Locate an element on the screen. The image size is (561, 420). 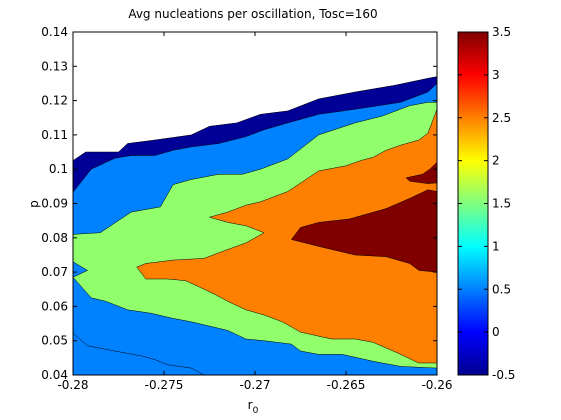
colorbar-tick-label: 2.5 is located at coordinates (501, 118).